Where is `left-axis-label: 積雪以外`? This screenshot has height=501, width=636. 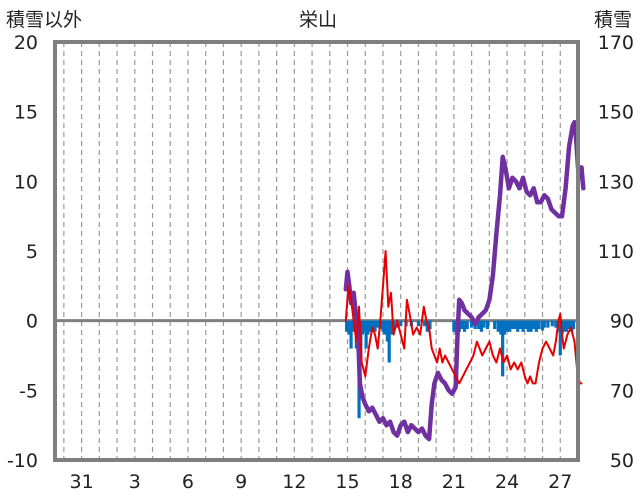 left-axis-label: 積雪以外 is located at coordinates (44, 20).